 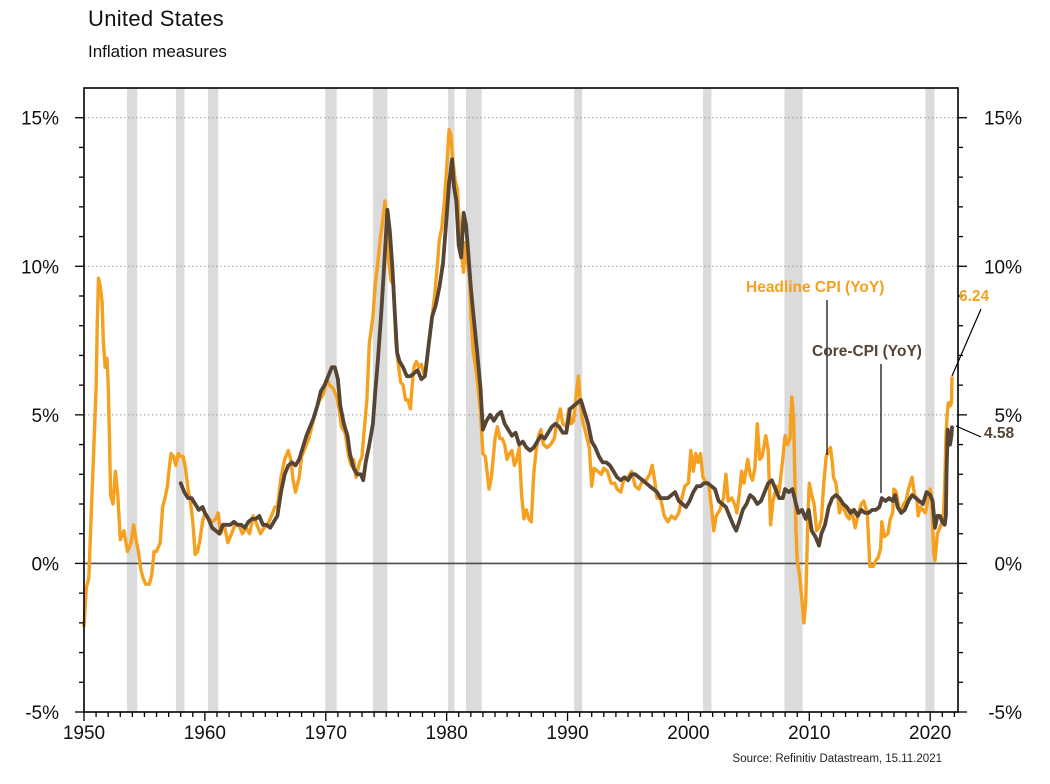 I want to click on core-endvalue-leader-line, so click(x=968, y=431).